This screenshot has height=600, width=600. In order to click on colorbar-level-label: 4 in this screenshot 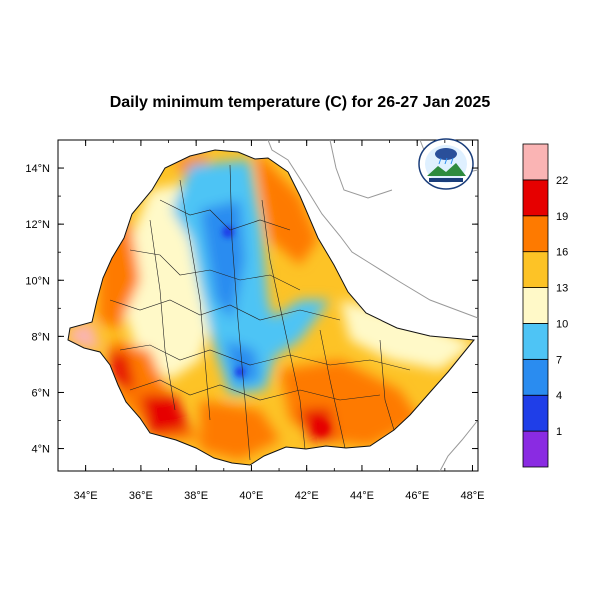, I will do `click(559, 396)`.